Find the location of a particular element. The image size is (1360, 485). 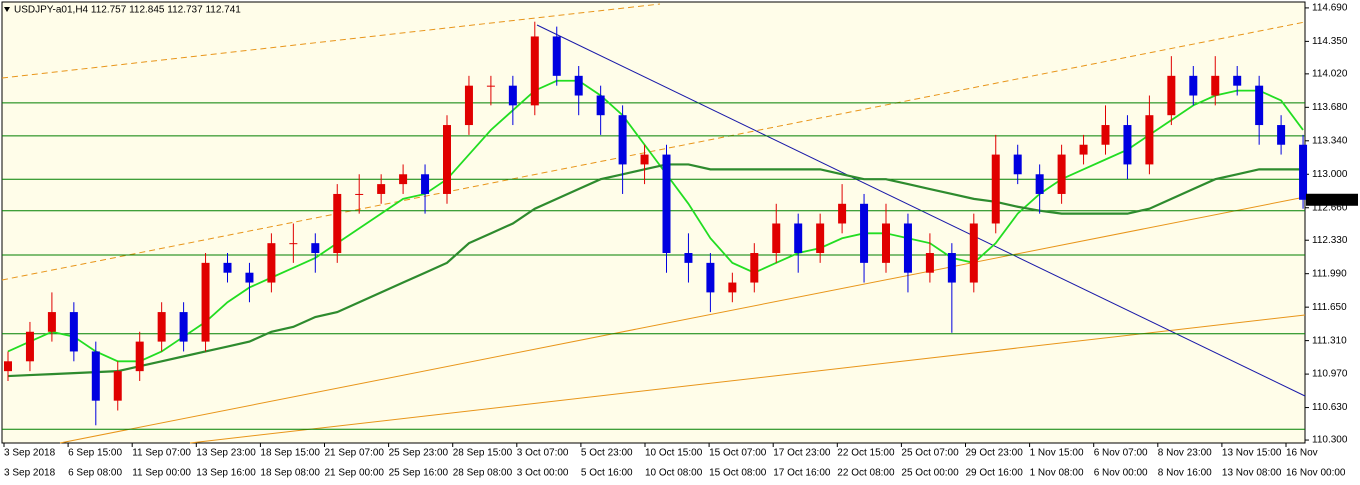

x-tick-label: 18 Sep 08:00 is located at coordinates (290, 473).